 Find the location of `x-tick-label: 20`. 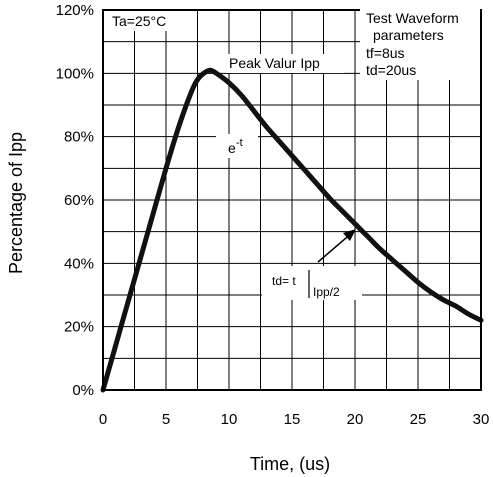

x-tick-label: 20 is located at coordinates (355, 419).